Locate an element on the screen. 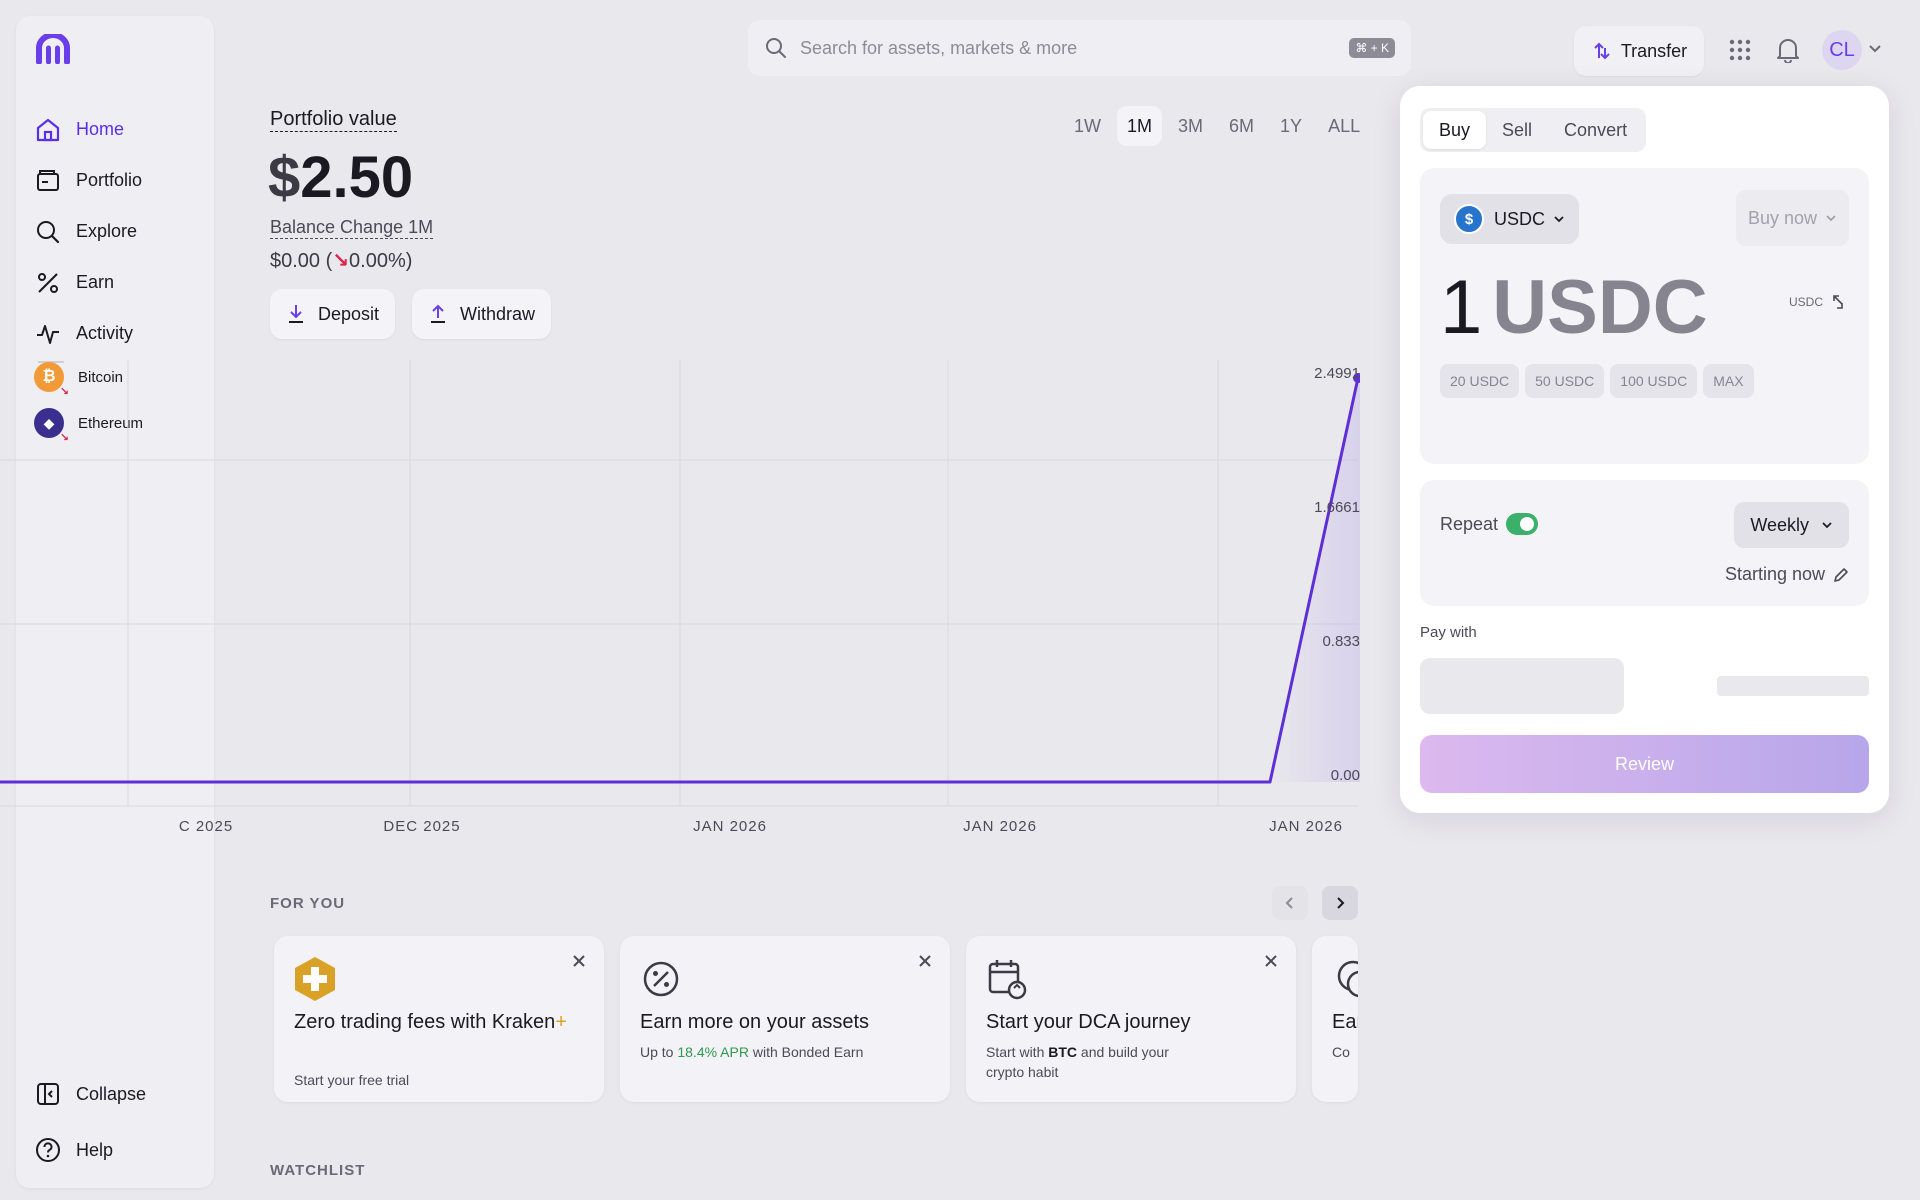 The image size is (1920, 1200). tab-sell: Sell is located at coordinates (1517, 129).